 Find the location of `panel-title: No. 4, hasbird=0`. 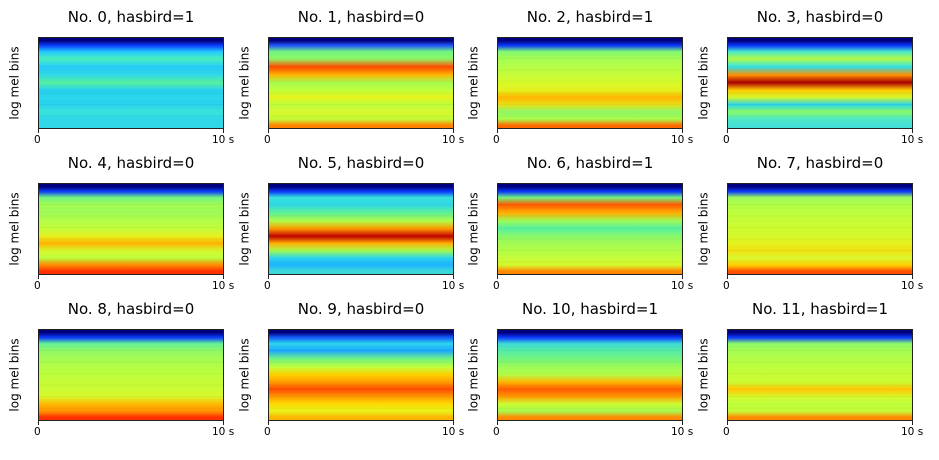

panel-title: No. 4, hasbird=0 is located at coordinates (131, 163).